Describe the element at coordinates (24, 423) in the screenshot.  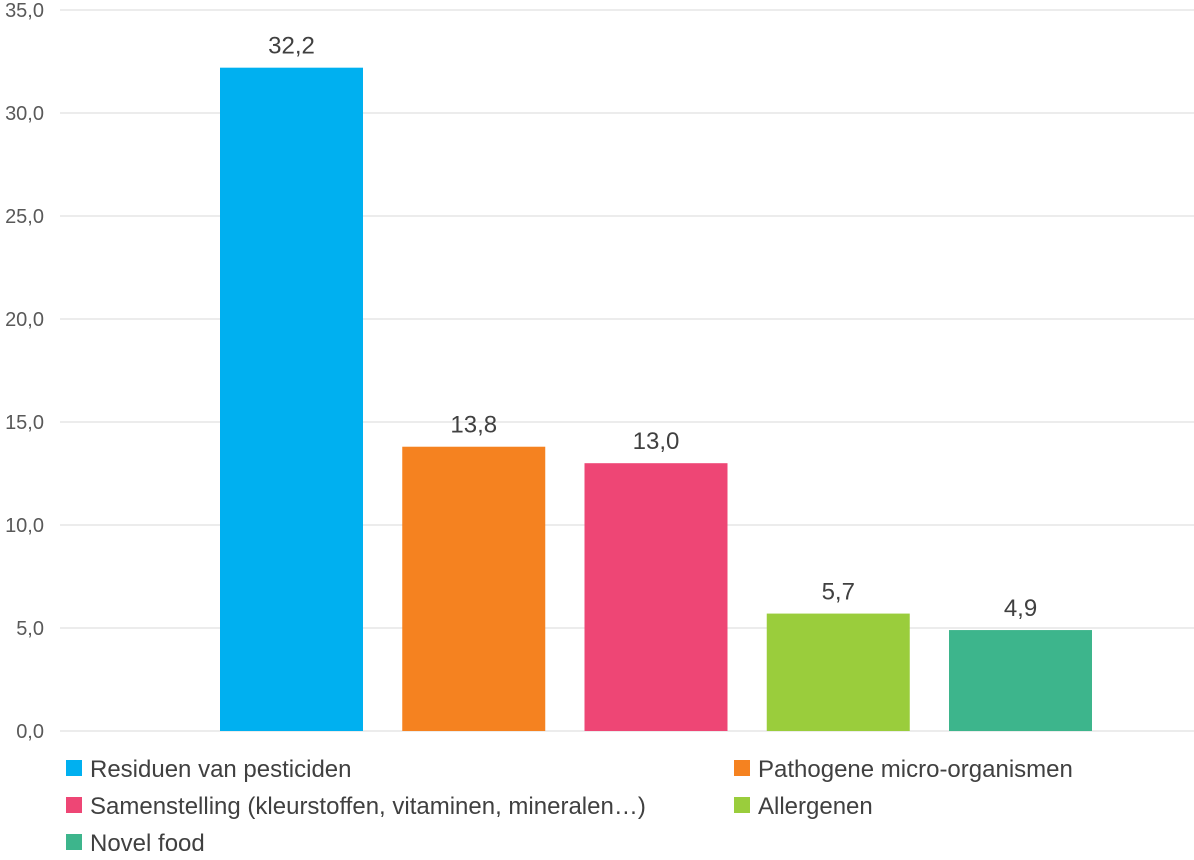
I see `y-tick-label: 15,0` at that location.